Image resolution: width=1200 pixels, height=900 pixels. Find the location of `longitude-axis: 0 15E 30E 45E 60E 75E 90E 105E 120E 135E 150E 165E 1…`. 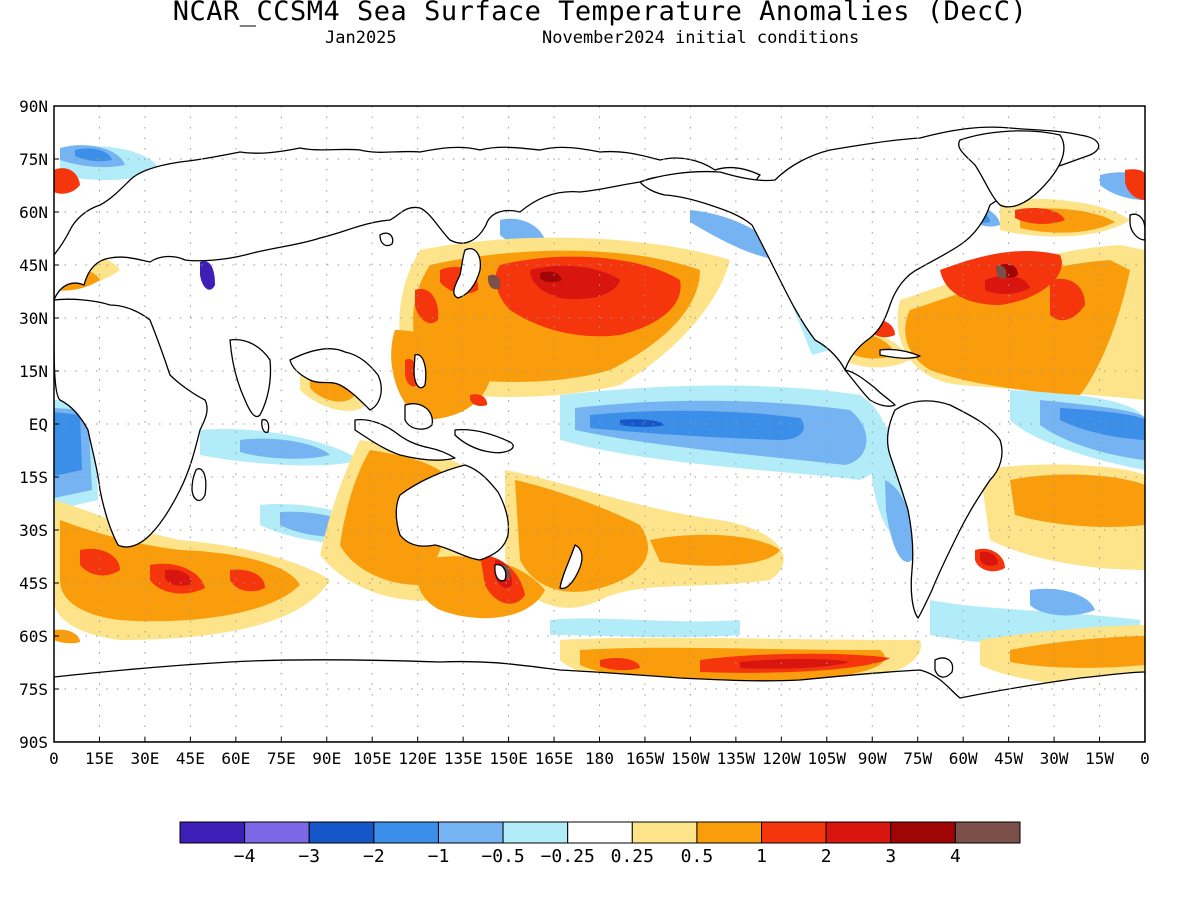

longitude-axis: 0 15E 30E 45E 60E 75E 90E 105E 120E 135E 150E 165E 1… is located at coordinates (599, 752).